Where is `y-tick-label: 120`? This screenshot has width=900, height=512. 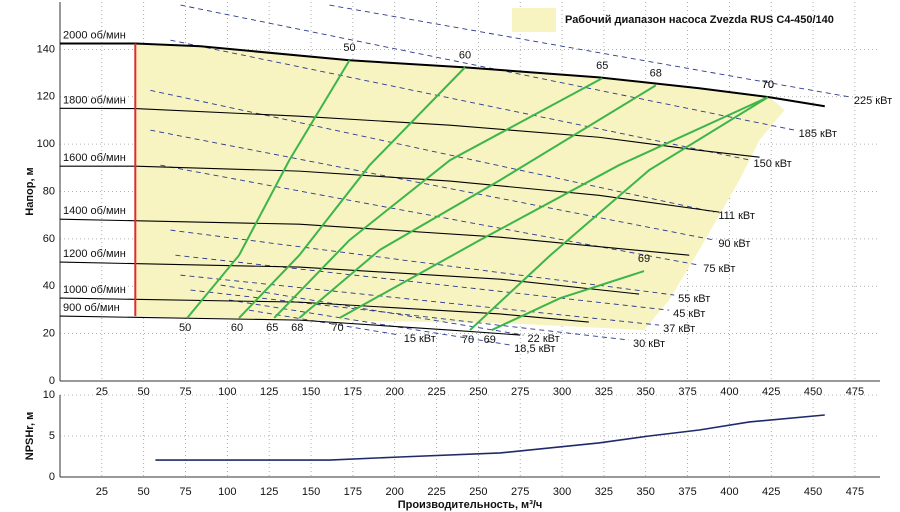 y-tick-label: 120 is located at coordinates (46, 97).